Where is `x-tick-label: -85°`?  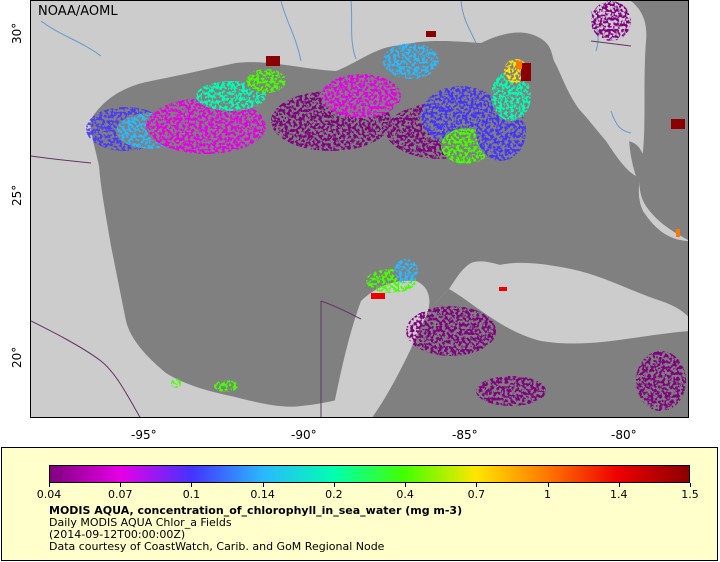 x-tick-label: -85° is located at coordinates (465, 435).